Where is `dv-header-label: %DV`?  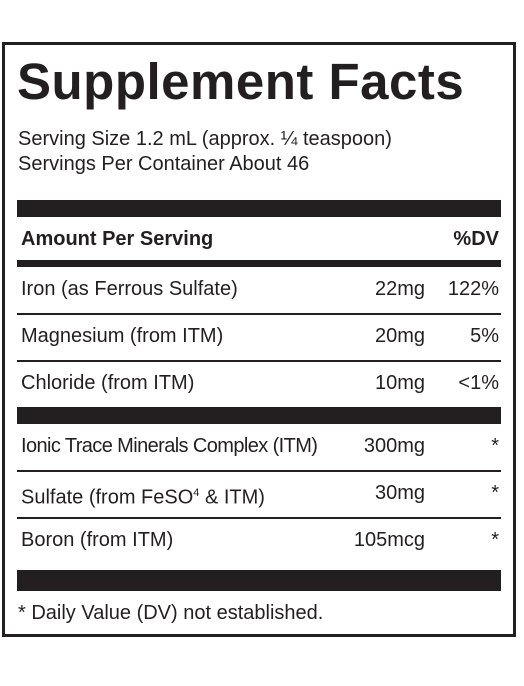 dv-header-label: %DV is located at coordinates (476, 239).